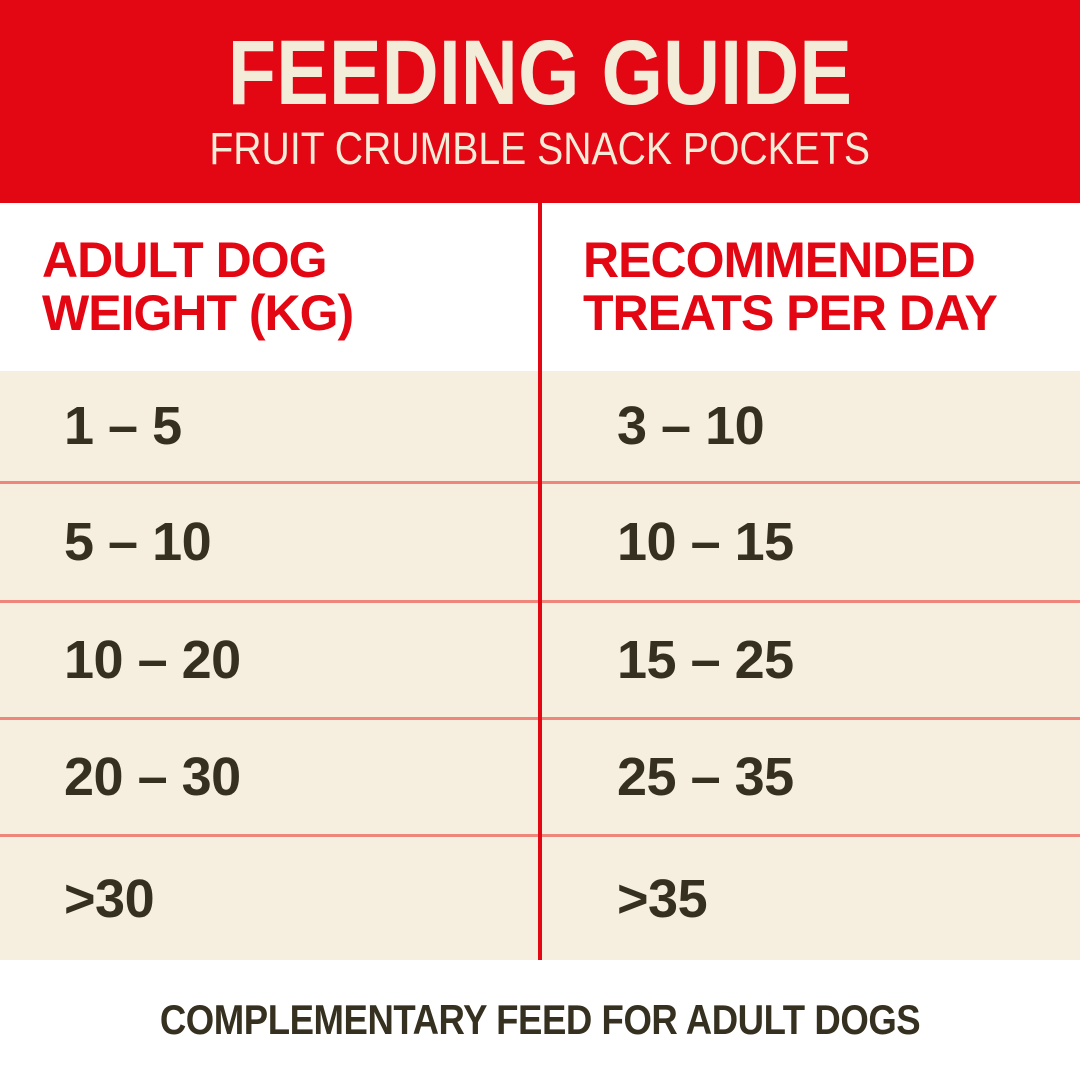  What do you see at coordinates (810, 777) in the screenshot?
I see `treats-cell: 25 – 35` at bounding box center [810, 777].